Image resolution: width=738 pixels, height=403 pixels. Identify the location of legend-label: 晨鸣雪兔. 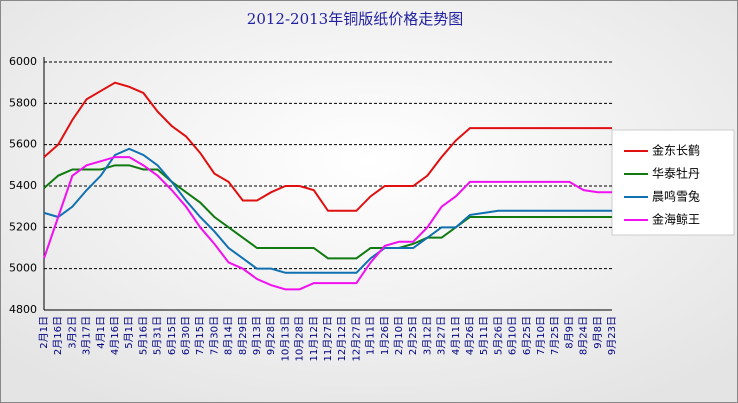
(676, 196).